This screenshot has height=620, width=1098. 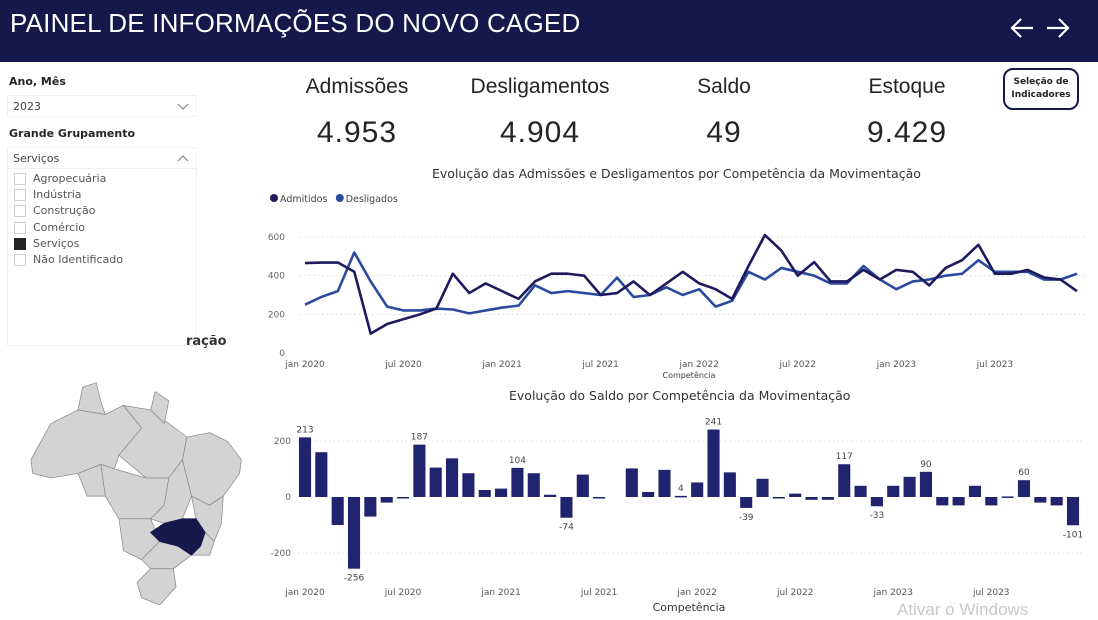 What do you see at coordinates (295, 23) in the screenshot?
I see `page-title: PAINEL DE INFORMAÇÕES DO NOVO CAGED` at bounding box center [295, 23].